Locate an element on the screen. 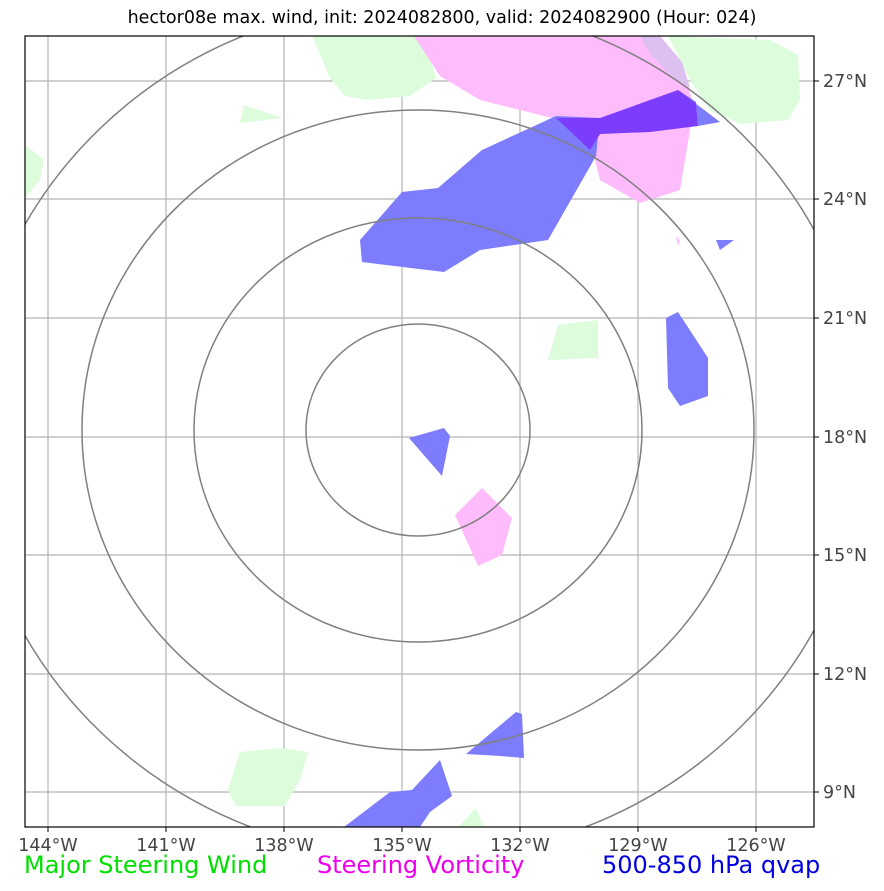 This screenshot has height=891, width=884. vorticity-region-north is located at coordinates (554, 119).